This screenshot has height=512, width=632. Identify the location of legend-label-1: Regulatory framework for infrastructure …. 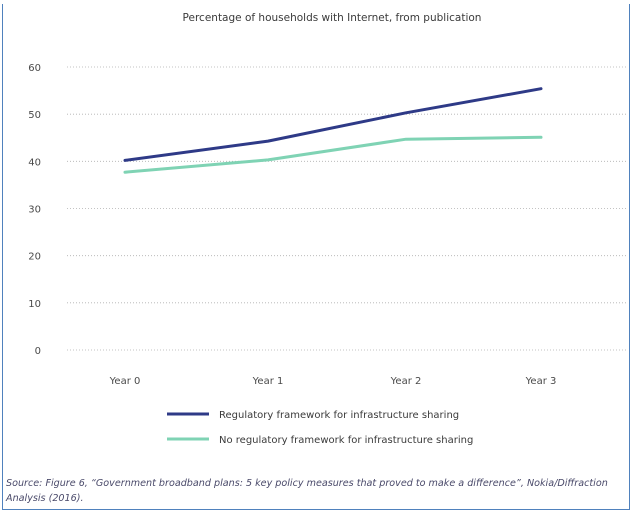
(339, 415).